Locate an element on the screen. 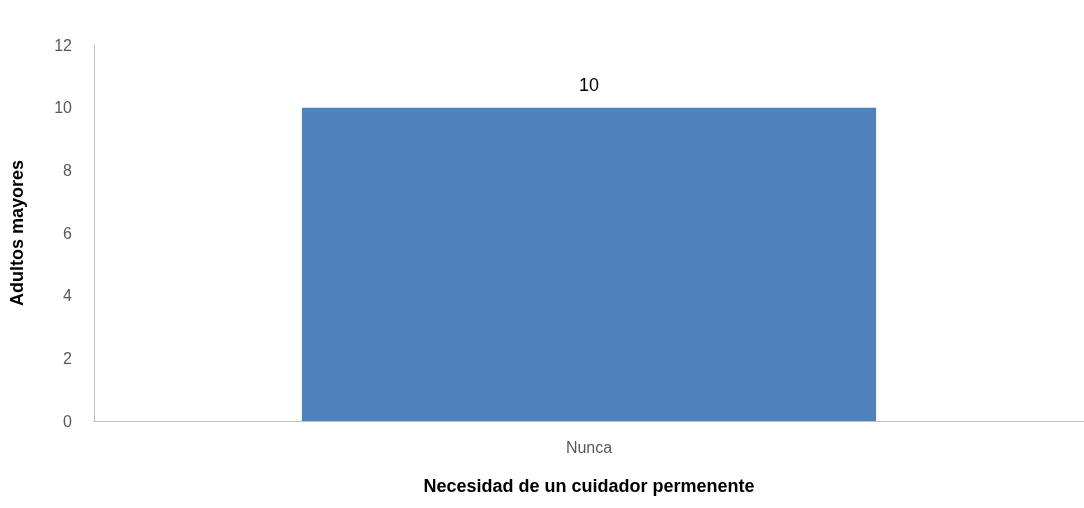 This screenshot has height=508, width=1084. y-tick-label: 8 is located at coordinates (68, 170).